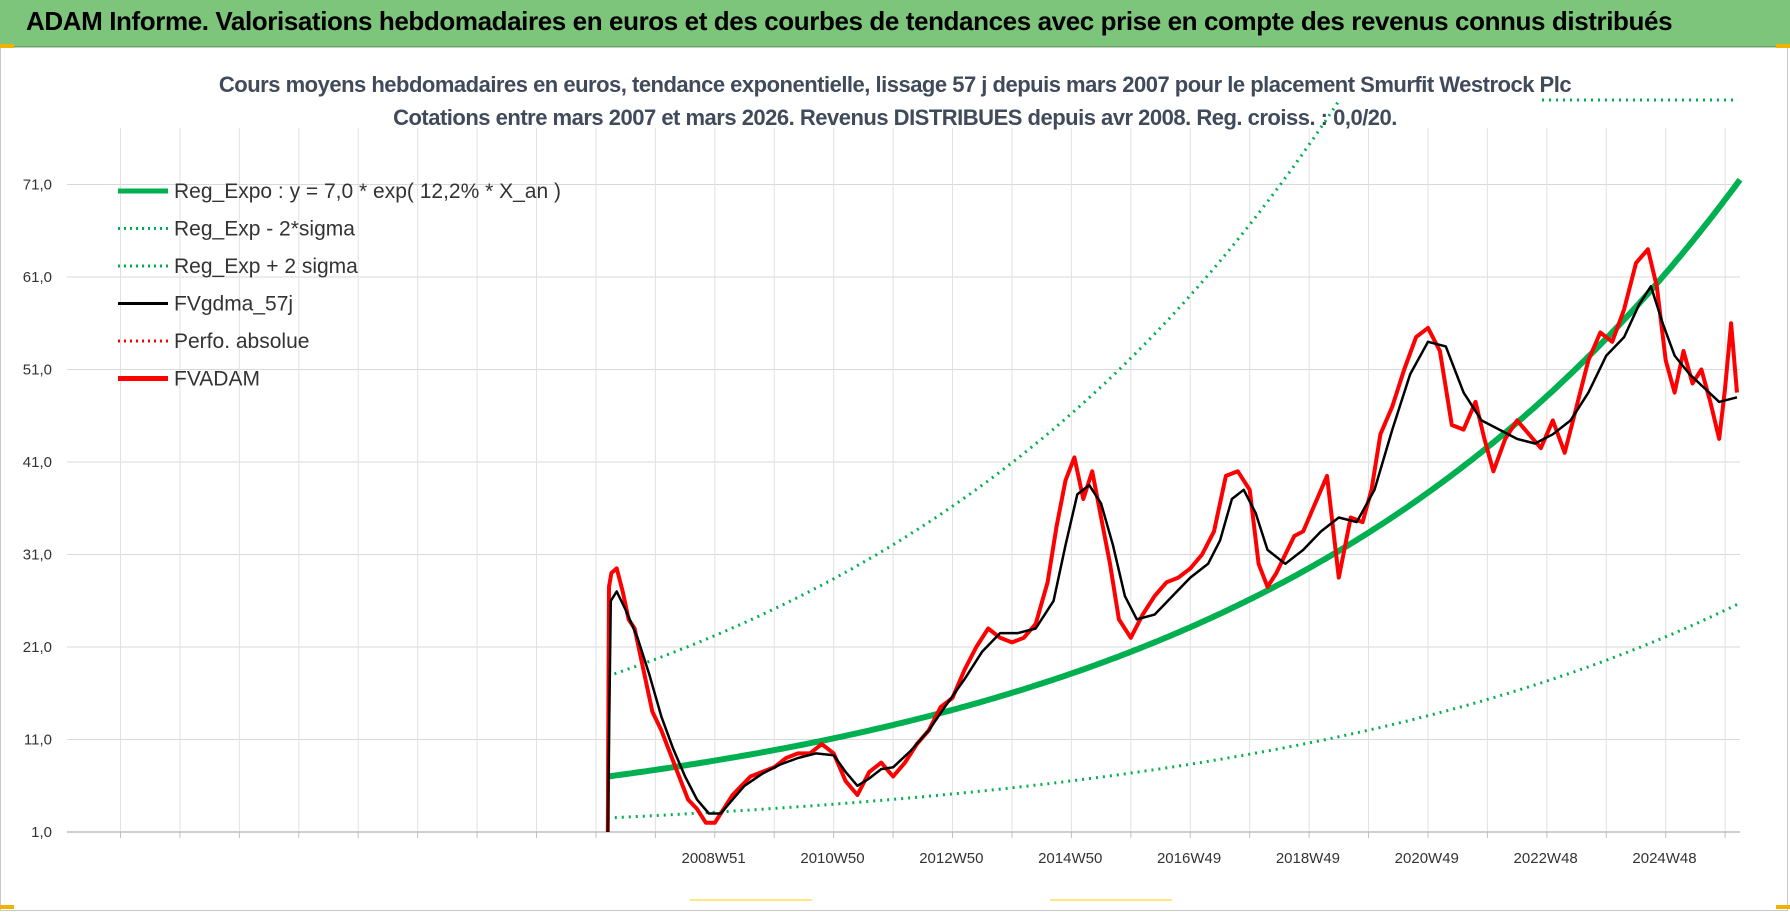 Image resolution: width=1790 pixels, height=912 pixels. Describe the element at coordinates (1308, 858) in the screenshot. I see `x-tick-label: 2018W49` at that location.